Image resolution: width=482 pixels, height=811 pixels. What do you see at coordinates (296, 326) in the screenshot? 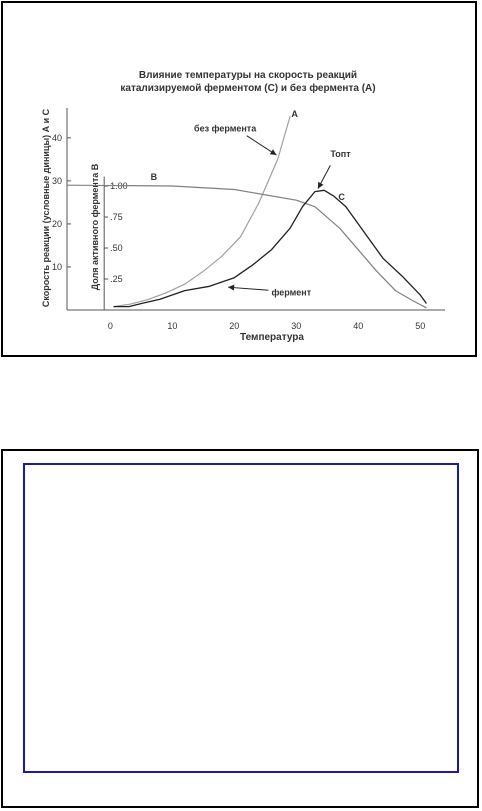
I see `x-tick-label: 30` at bounding box center [296, 326].